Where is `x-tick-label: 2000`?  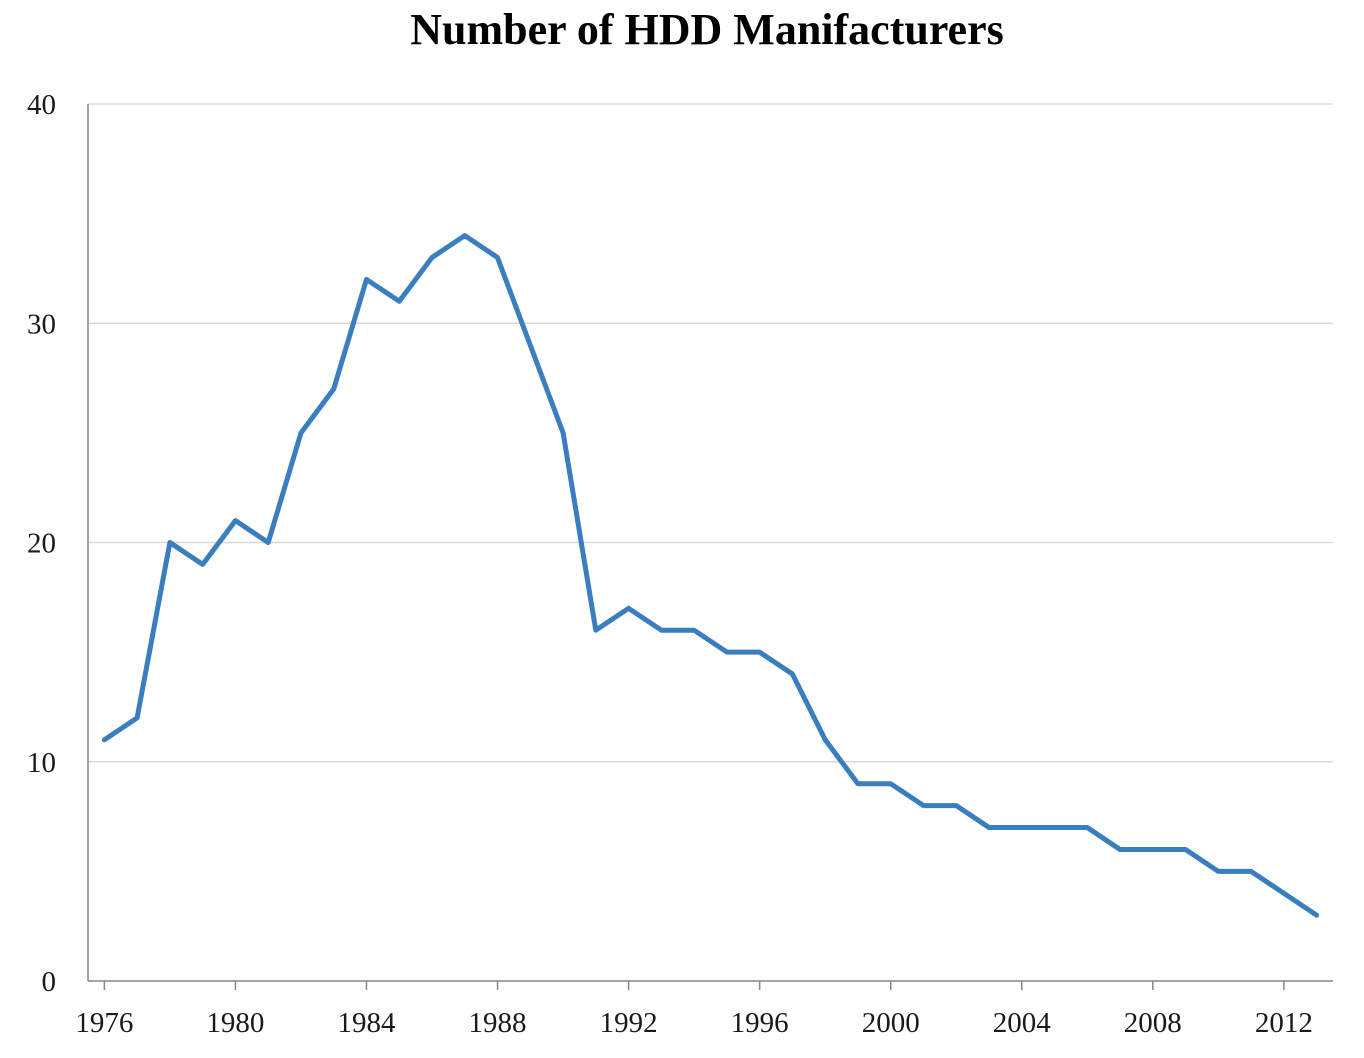 x-tick-label: 2000 is located at coordinates (891, 1023).